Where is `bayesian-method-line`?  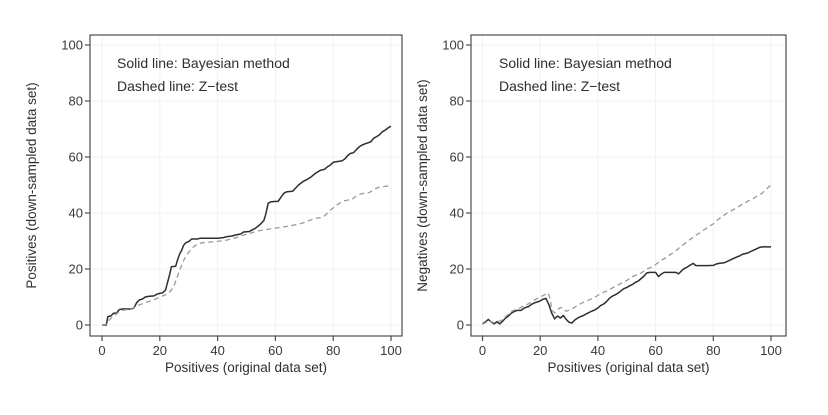 bayesian-method-line is located at coordinates (626, 285).